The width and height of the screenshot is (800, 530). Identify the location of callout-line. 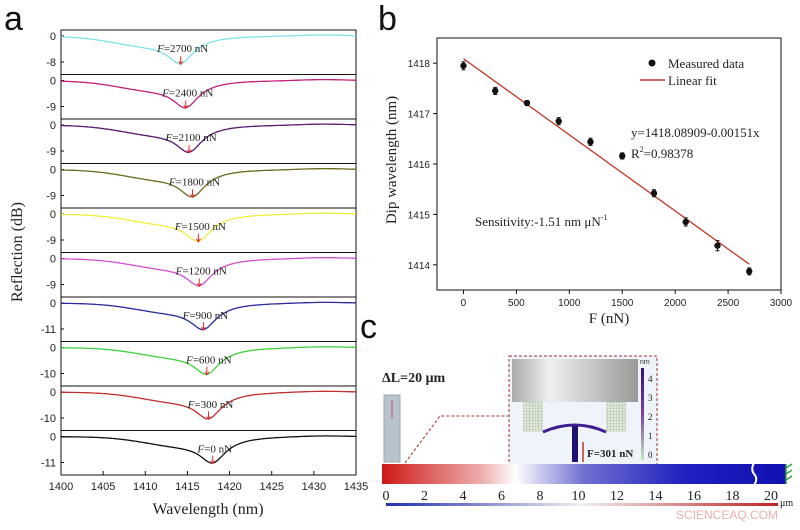
(456, 439).